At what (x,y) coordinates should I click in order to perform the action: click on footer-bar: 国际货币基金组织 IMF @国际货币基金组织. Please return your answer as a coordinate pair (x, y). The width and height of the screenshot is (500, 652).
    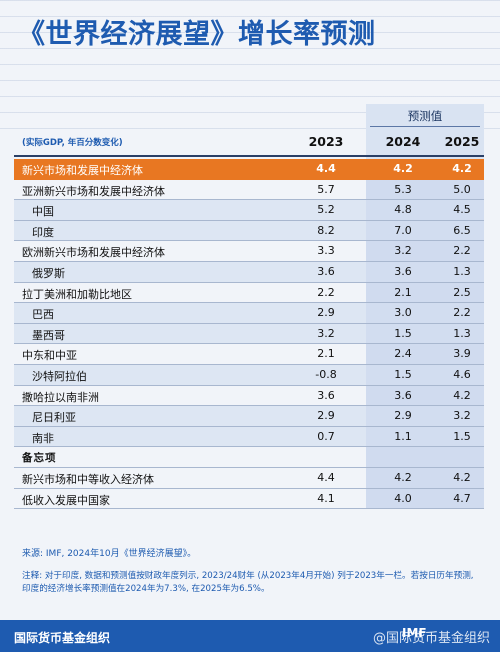
    Looking at the image, I should click on (250, 636).